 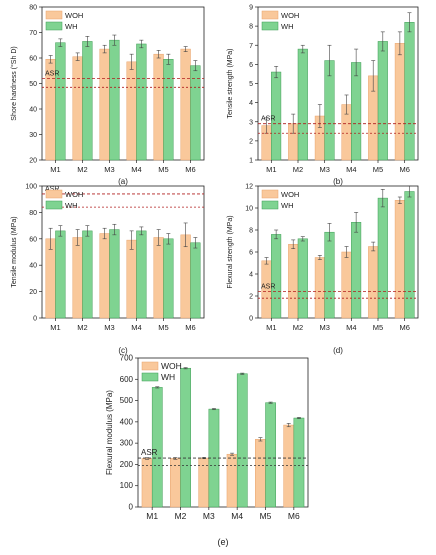 What do you see at coordinates (251, 253) in the screenshot?
I see `y-tick-label: 6` at bounding box center [251, 253].